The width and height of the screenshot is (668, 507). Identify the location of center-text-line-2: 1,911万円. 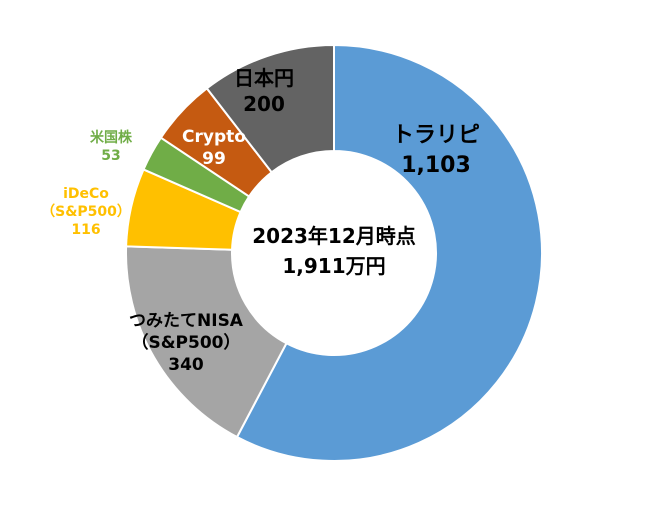
(333, 266).